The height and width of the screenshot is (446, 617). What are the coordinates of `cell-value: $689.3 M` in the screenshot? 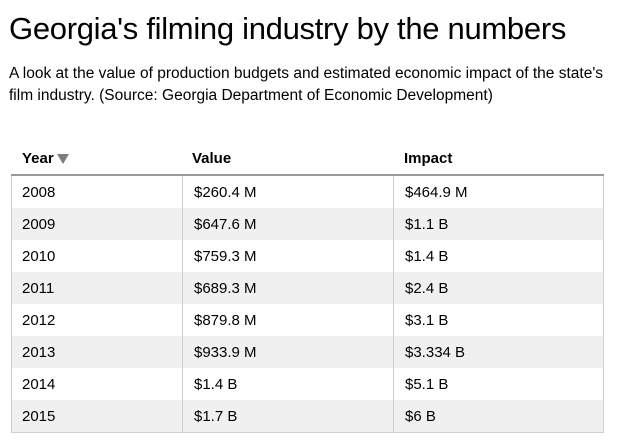 It's located at (287, 288).